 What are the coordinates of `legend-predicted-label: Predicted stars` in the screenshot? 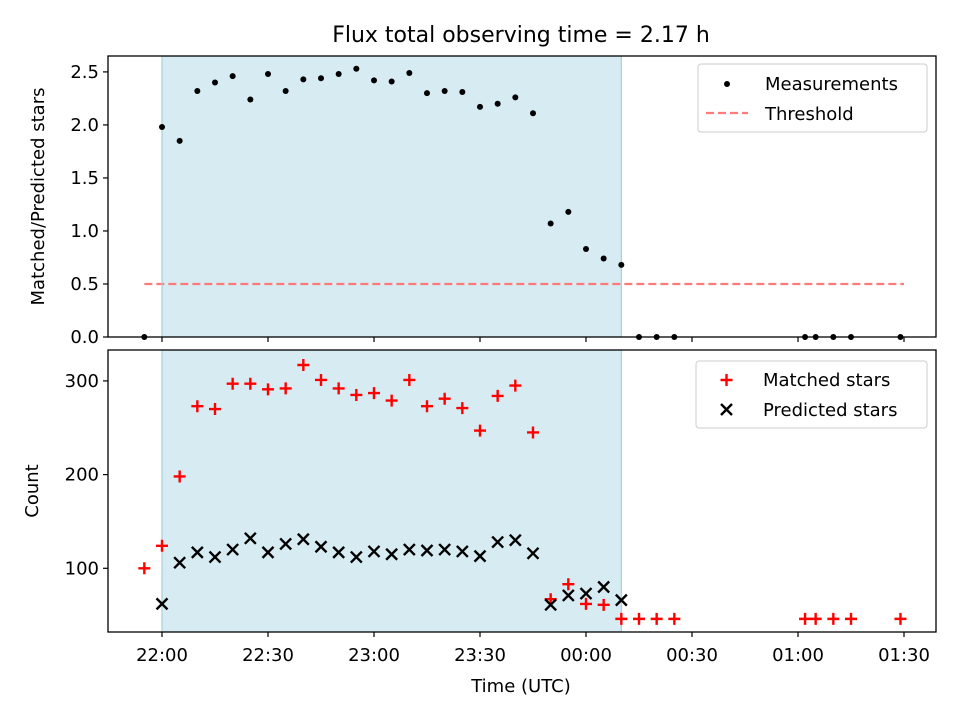 It's located at (830, 410).